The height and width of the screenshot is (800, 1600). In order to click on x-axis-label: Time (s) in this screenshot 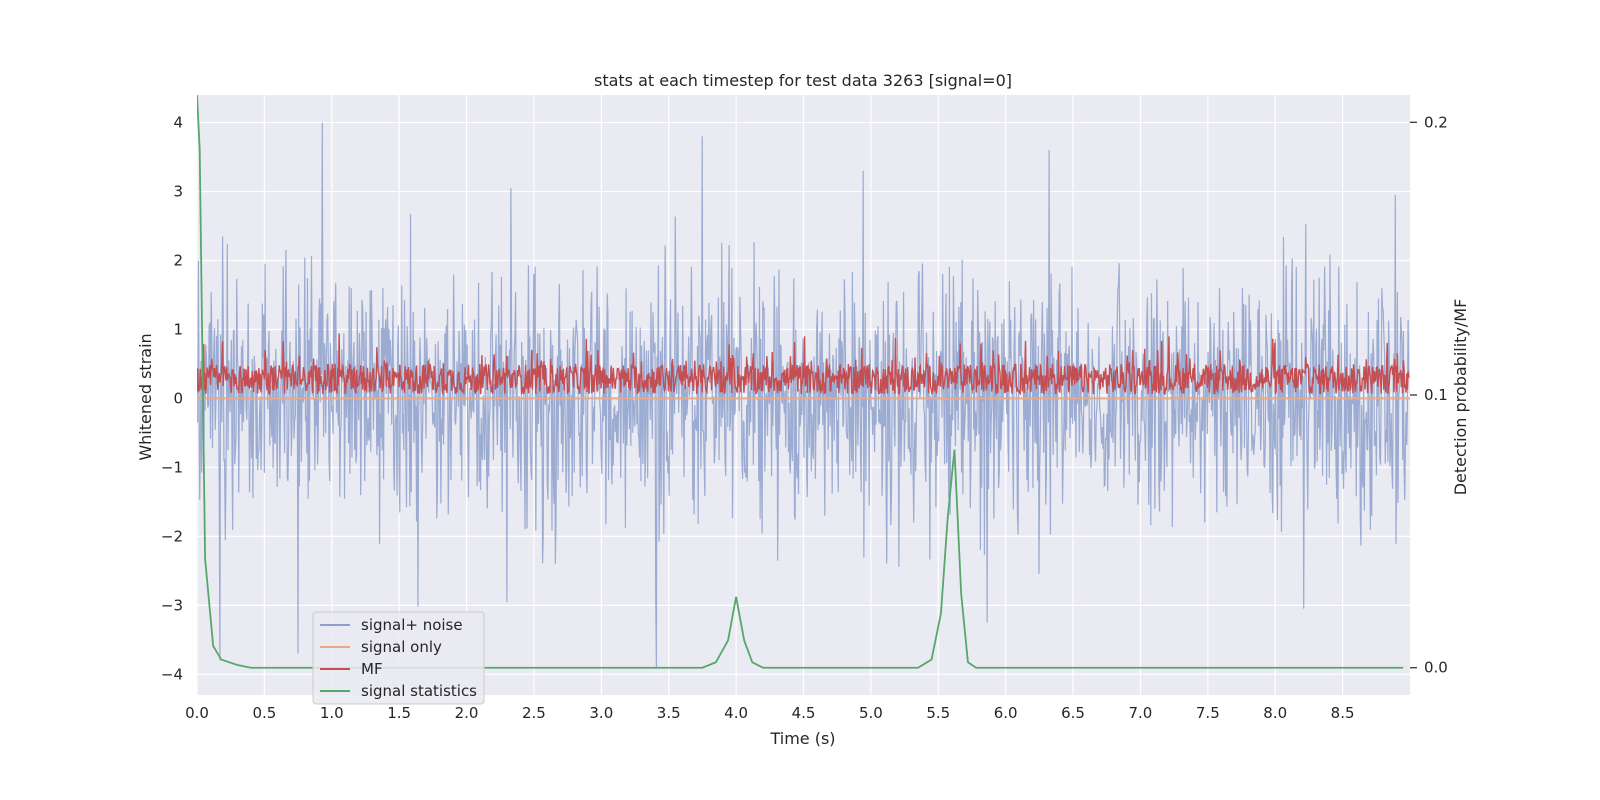, I will do `click(802, 738)`.